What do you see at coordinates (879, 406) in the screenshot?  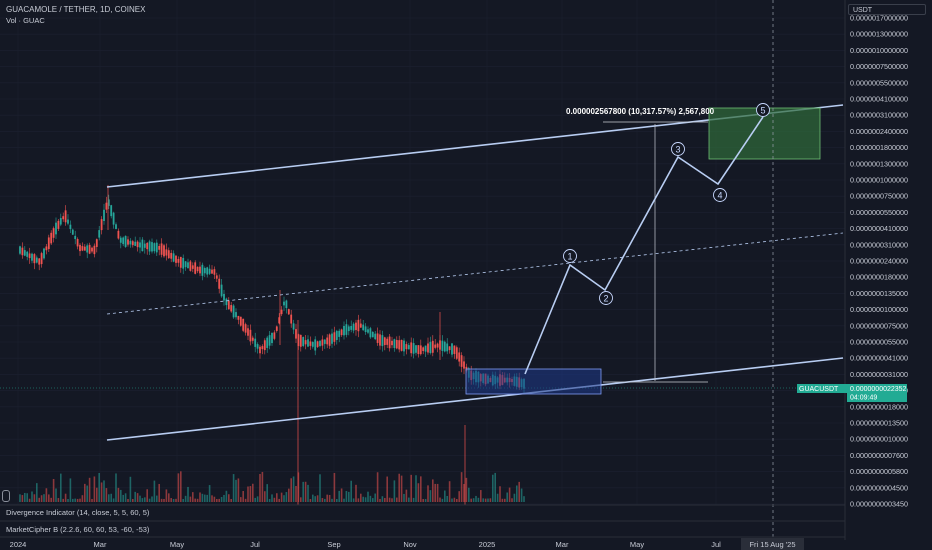 I see `price-label: 0.0000000018000` at bounding box center [879, 406].